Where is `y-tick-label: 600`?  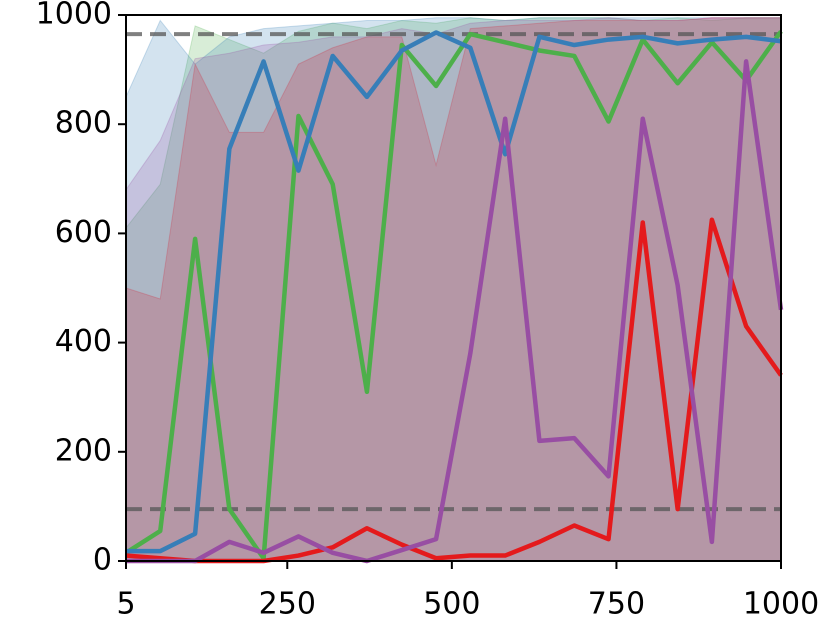 y-tick-label: 600 is located at coordinates (83, 232).